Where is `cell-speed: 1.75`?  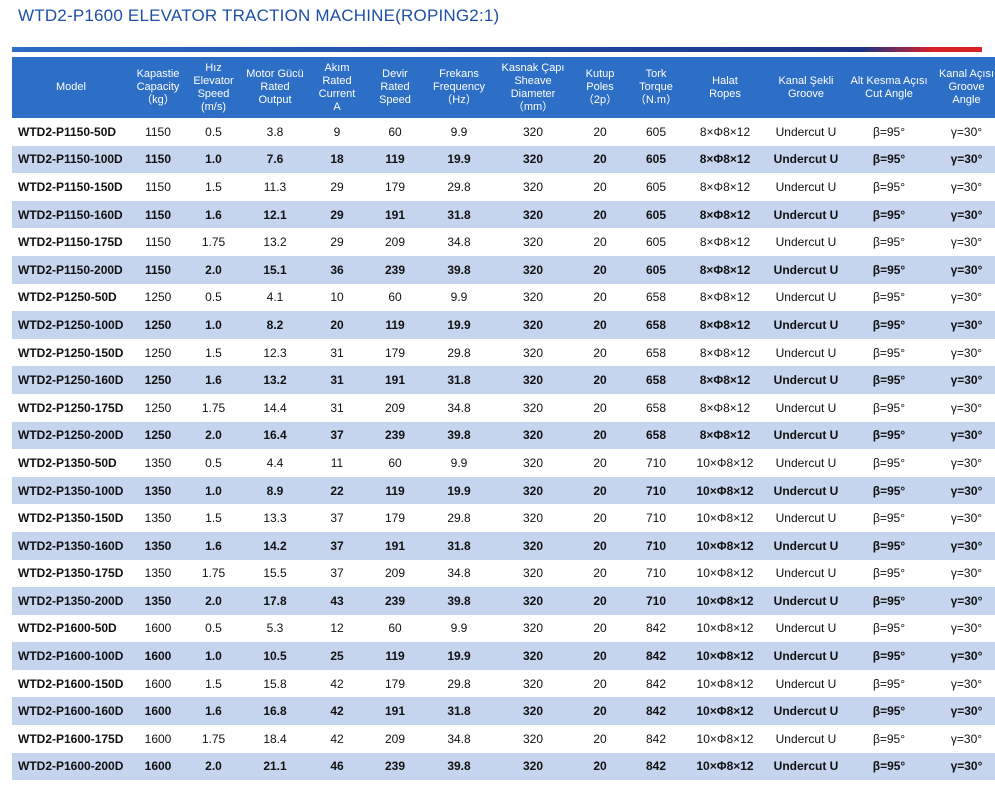 cell-speed: 1.75 is located at coordinates (213, 739).